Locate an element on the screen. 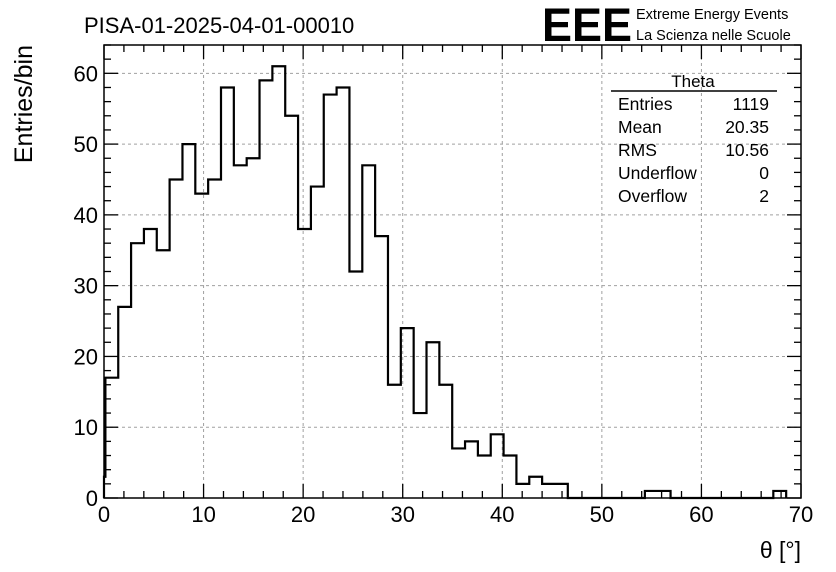 This screenshot has width=836, height=572. stats-label: Overflow is located at coordinates (652, 196).